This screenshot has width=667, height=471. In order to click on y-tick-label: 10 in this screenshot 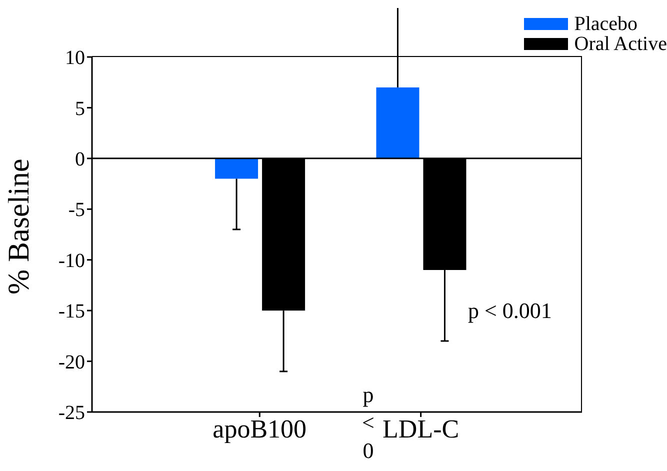, I will do `click(75, 58)`.